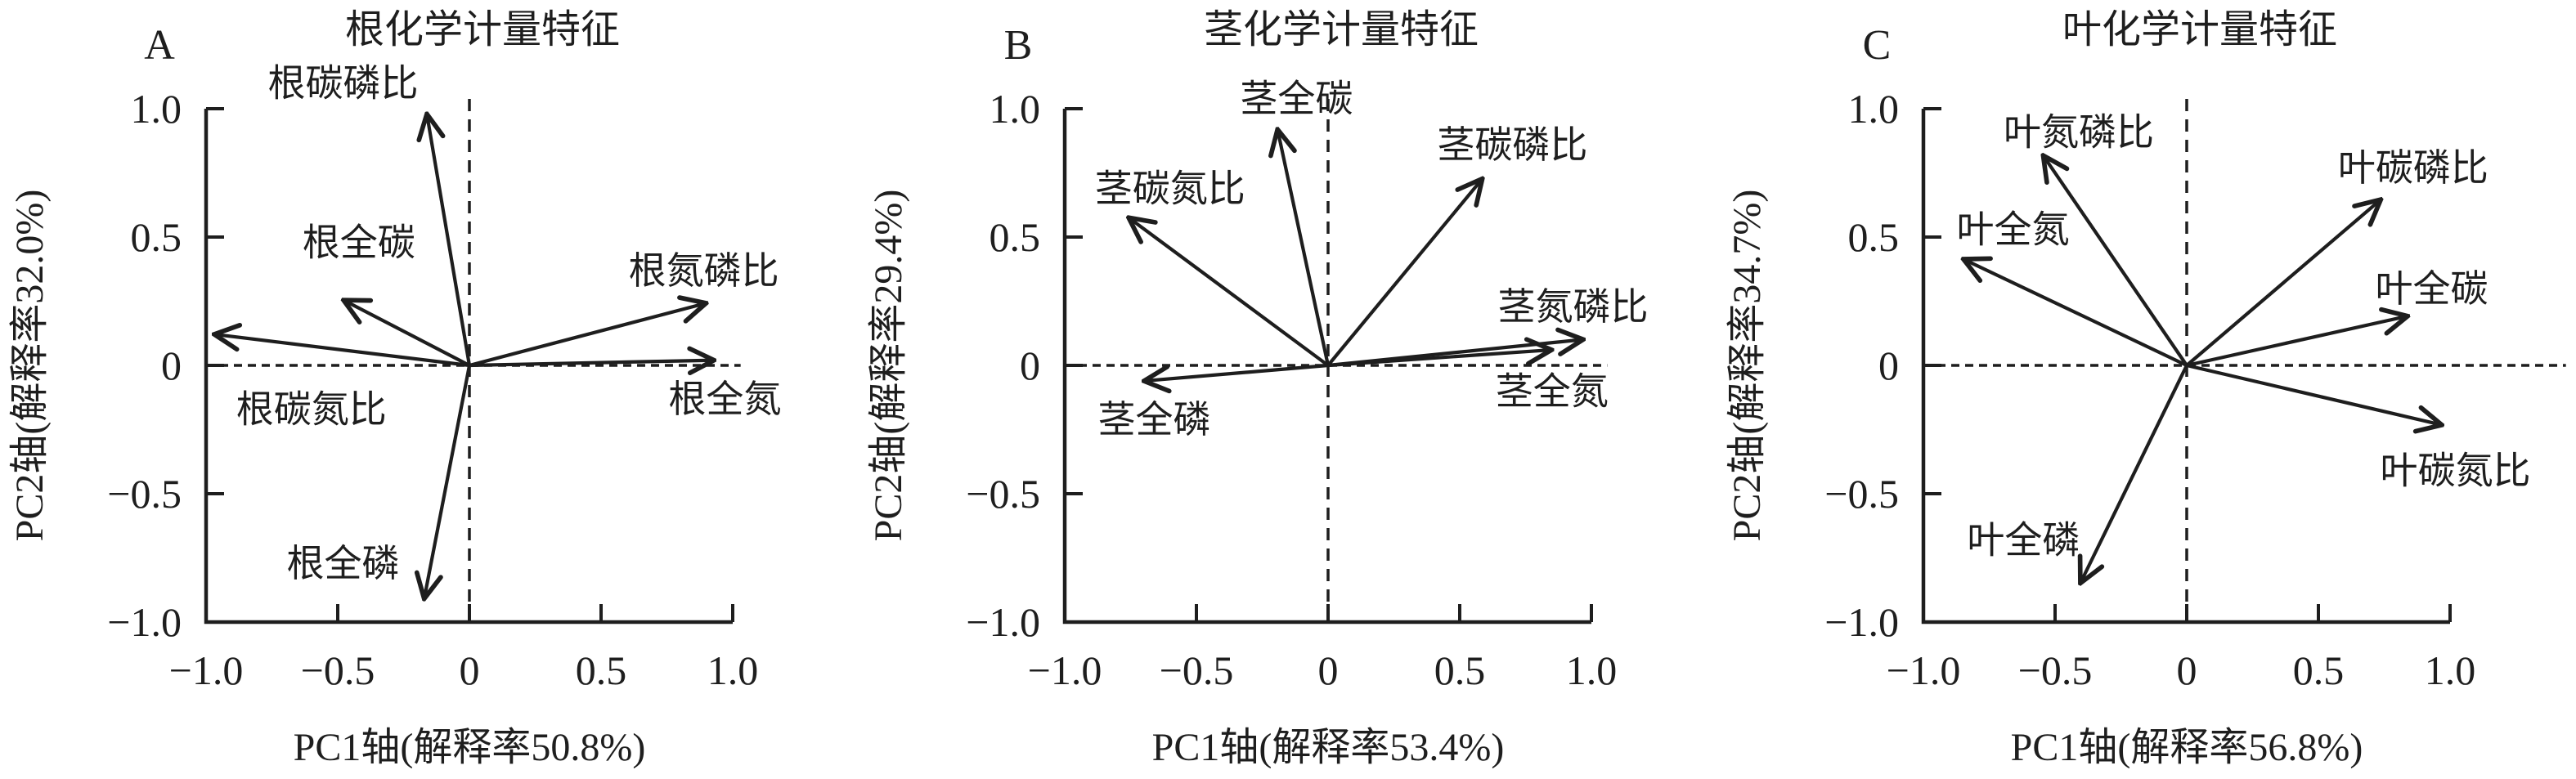 The height and width of the screenshot is (779, 2576). Describe the element at coordinates (2413, 168) in the screenshot. I see `loading-vector-label: 叶碳磷比` at that location.